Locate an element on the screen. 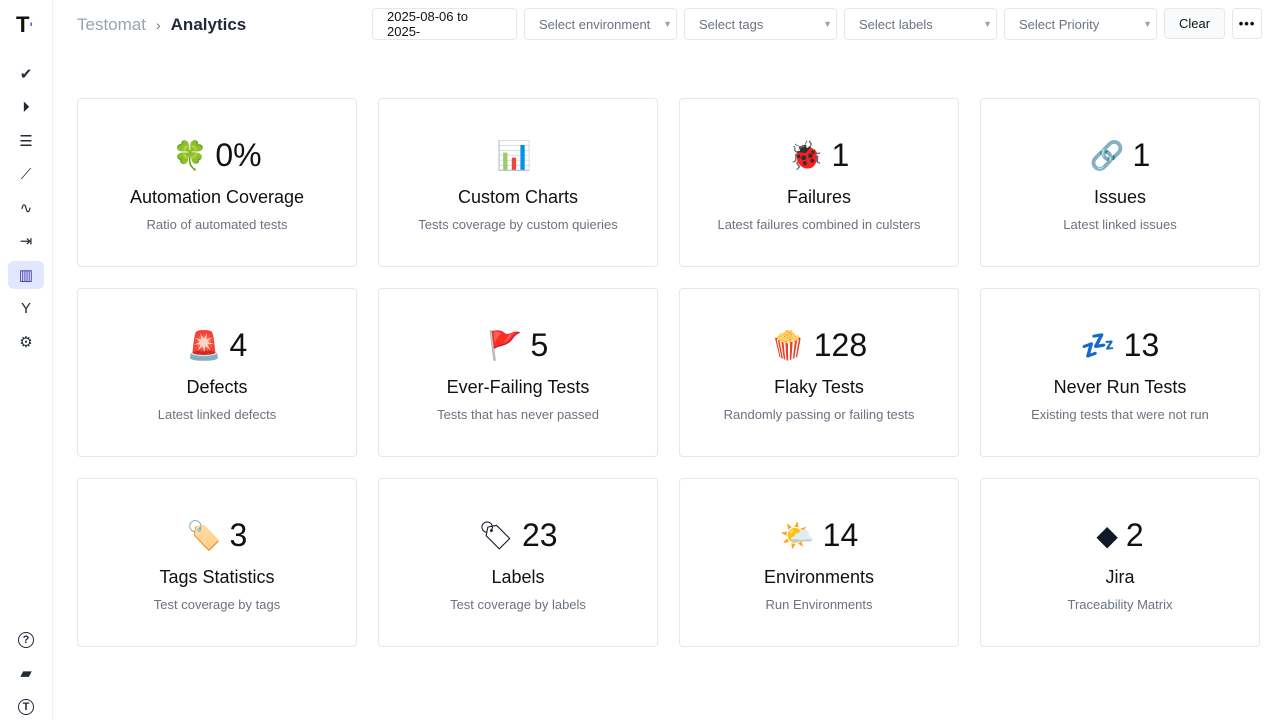 The width and height of the screenshot is (1280, 721). labels-placeholder: Select labels is located at coordinates (896, 24).